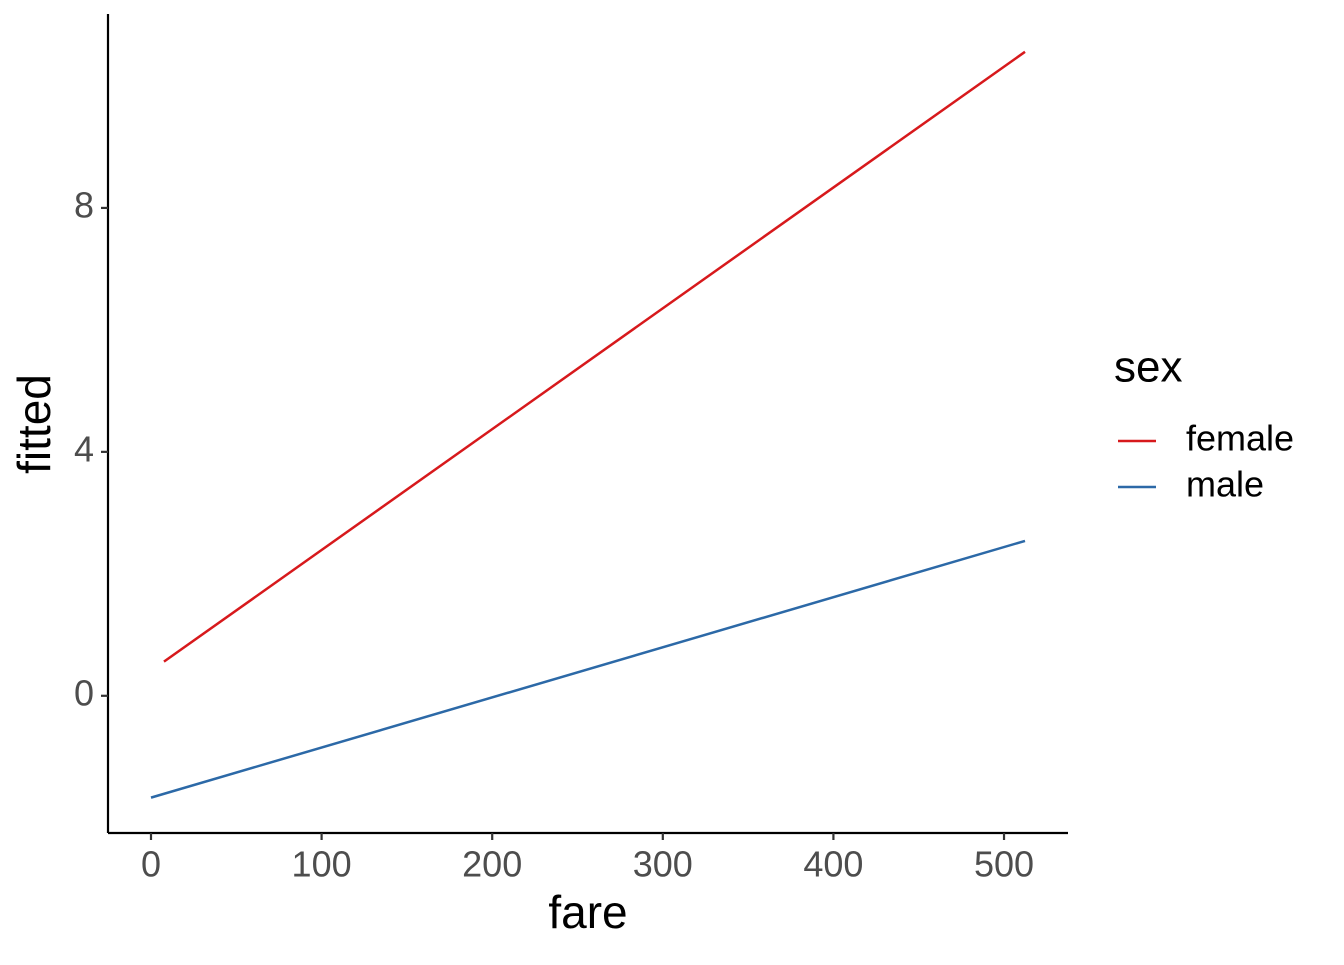 The height and width of the screenshot is (965, 1344). What do you see at coordinates (84, 448) in the screenshot?
I see `y-tick-label: 4` at bounding box center [84, 448].